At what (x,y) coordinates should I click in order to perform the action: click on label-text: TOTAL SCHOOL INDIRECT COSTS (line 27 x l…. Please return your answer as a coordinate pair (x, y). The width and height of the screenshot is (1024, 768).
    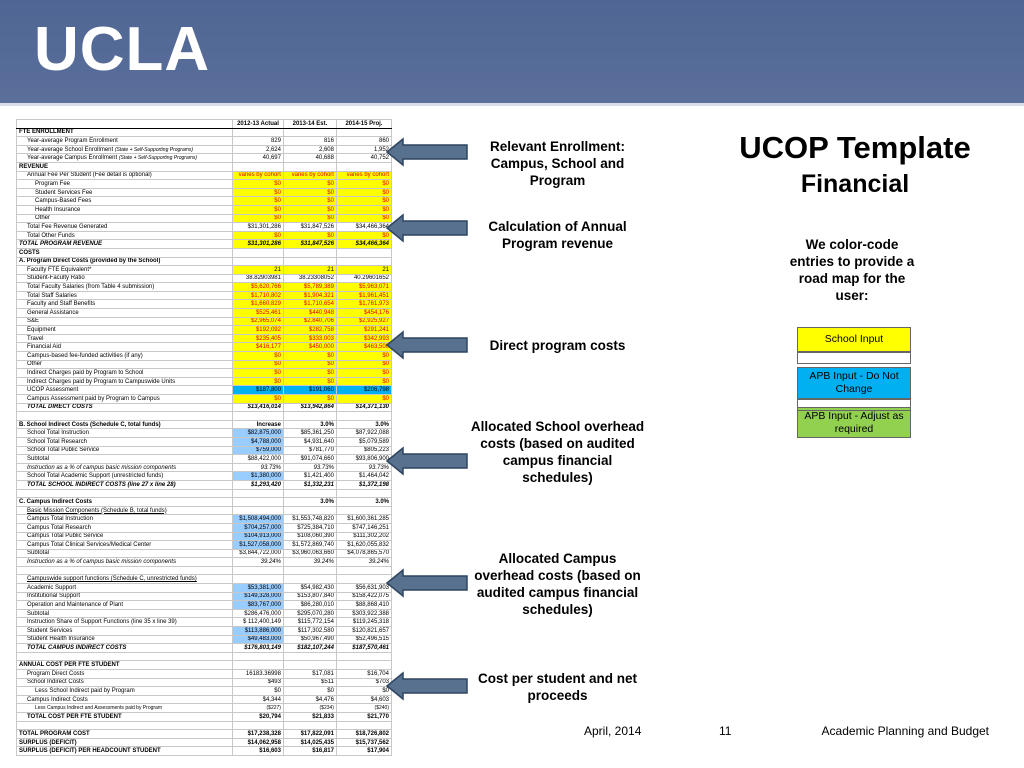
    Looking at the image, I should click on (101, 484).